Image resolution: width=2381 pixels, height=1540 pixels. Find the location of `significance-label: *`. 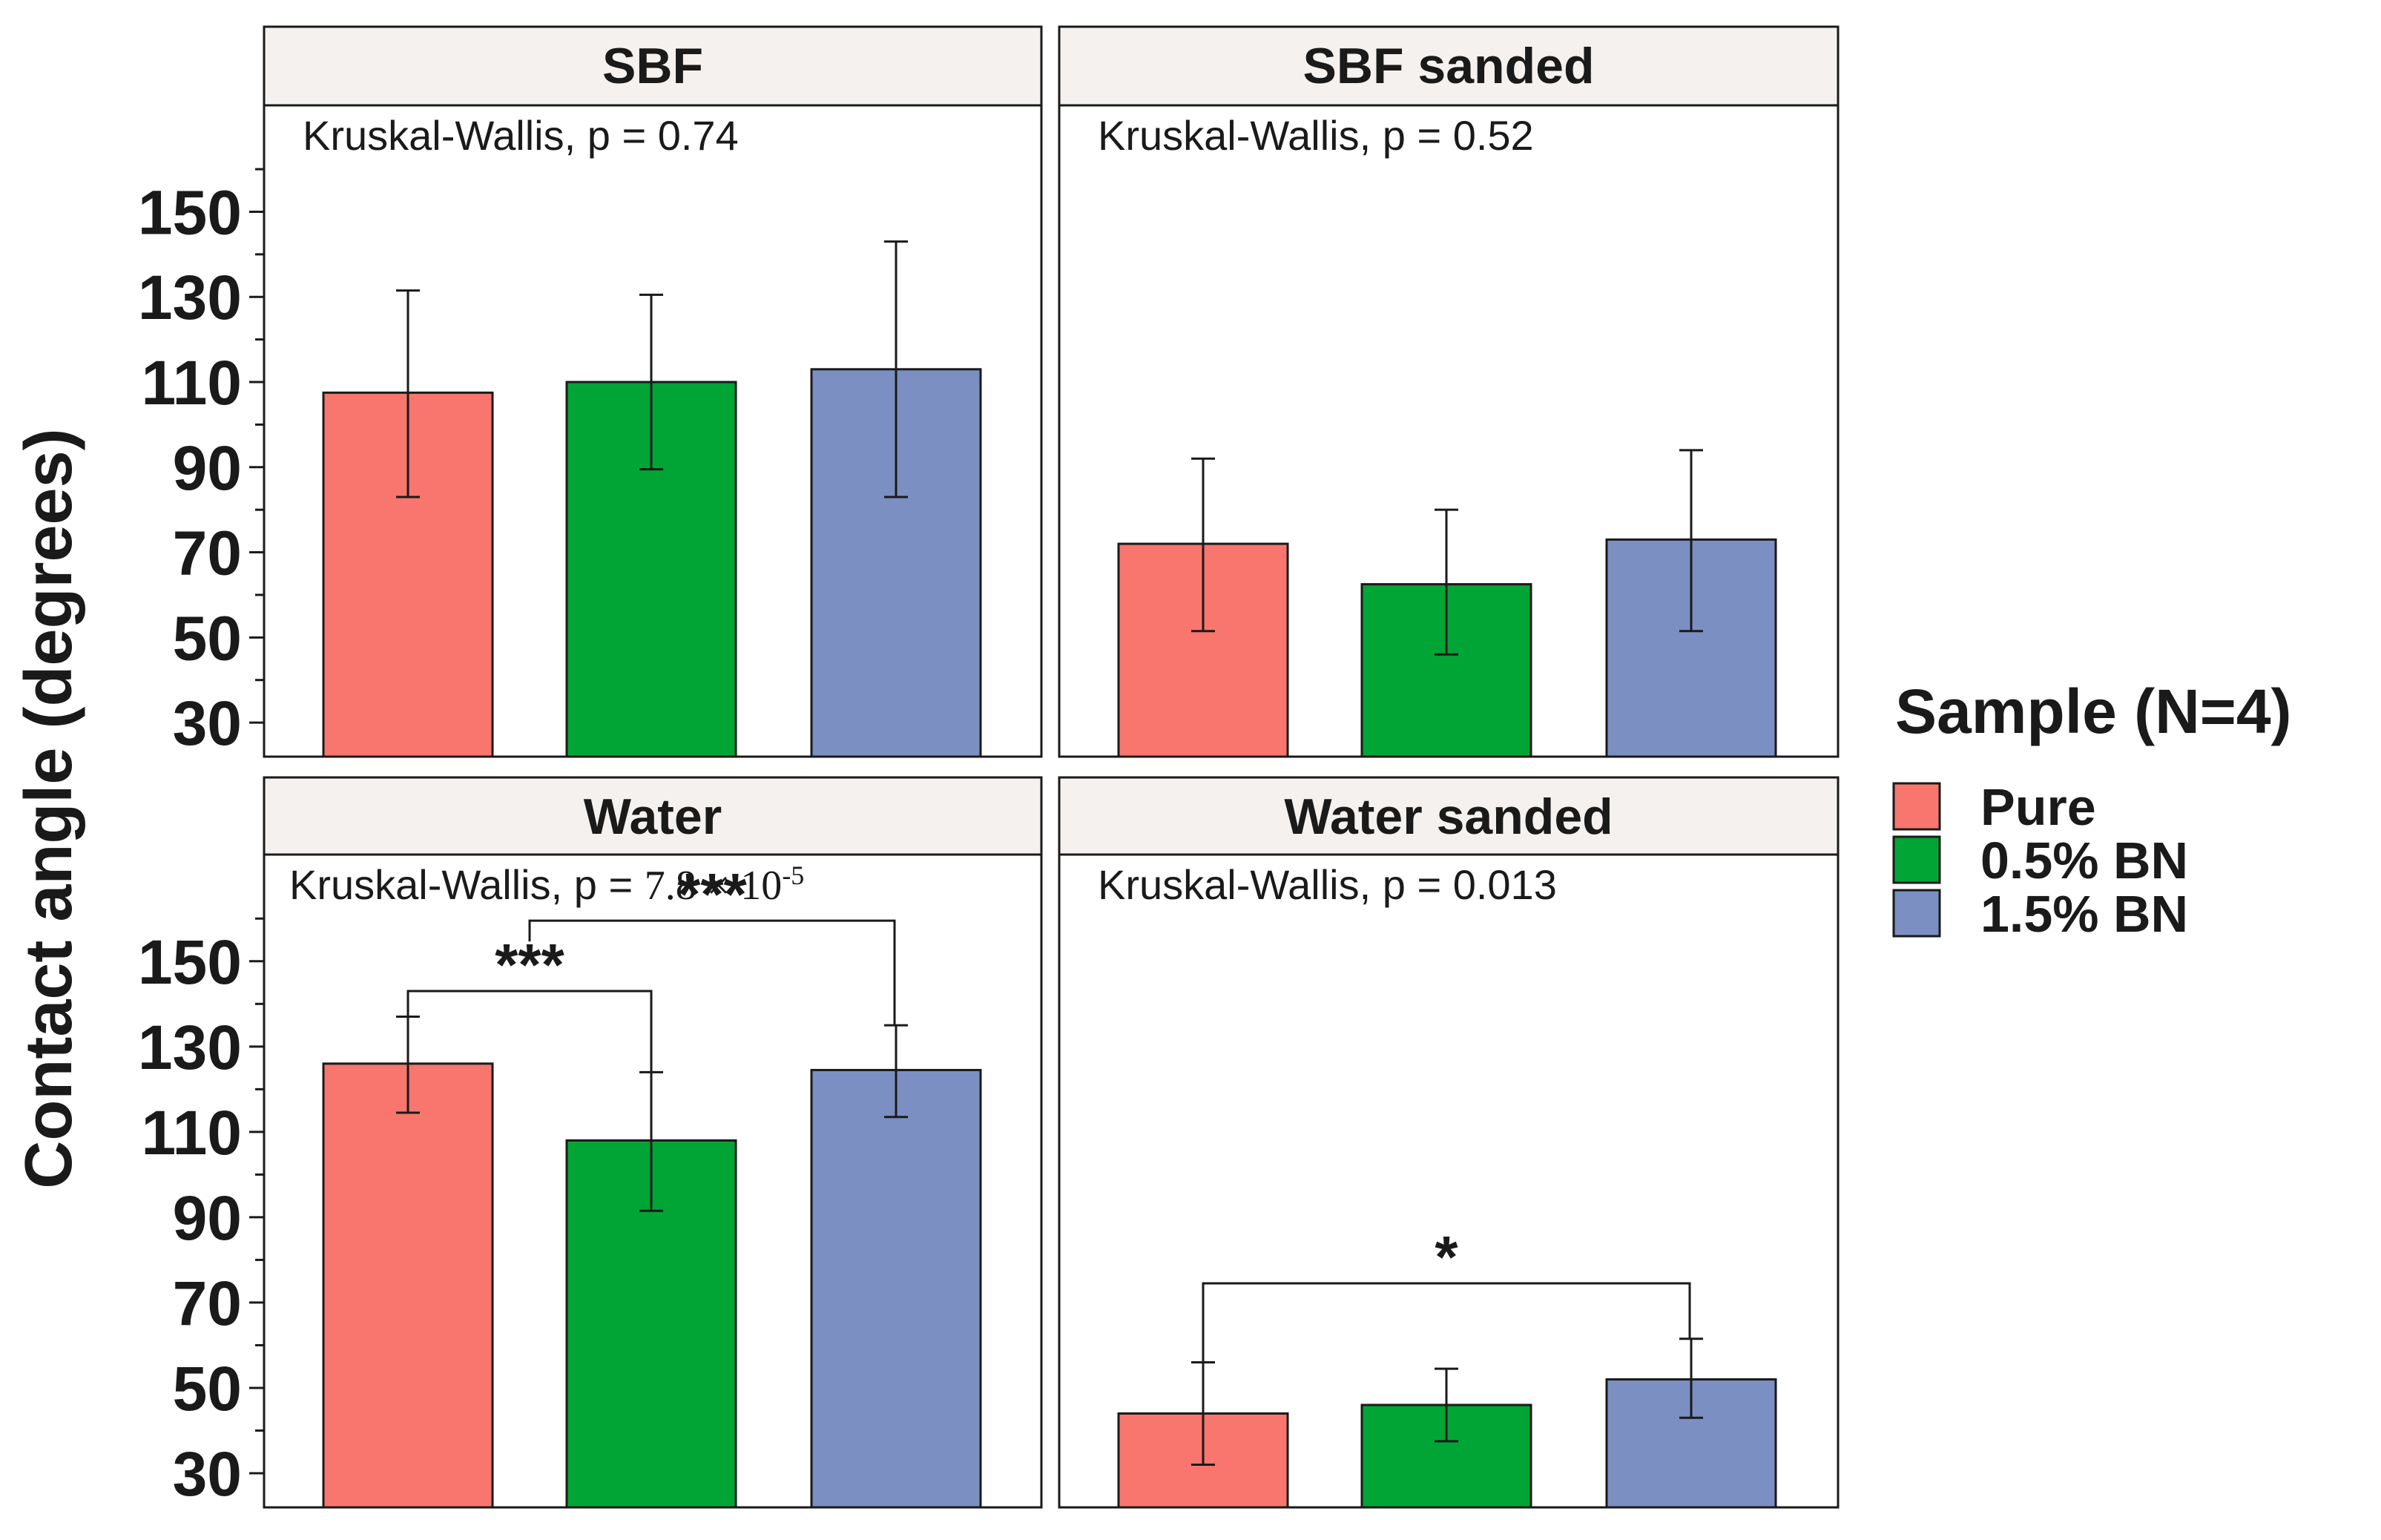

significance-label: * is located at coordinates (1447, 1257).